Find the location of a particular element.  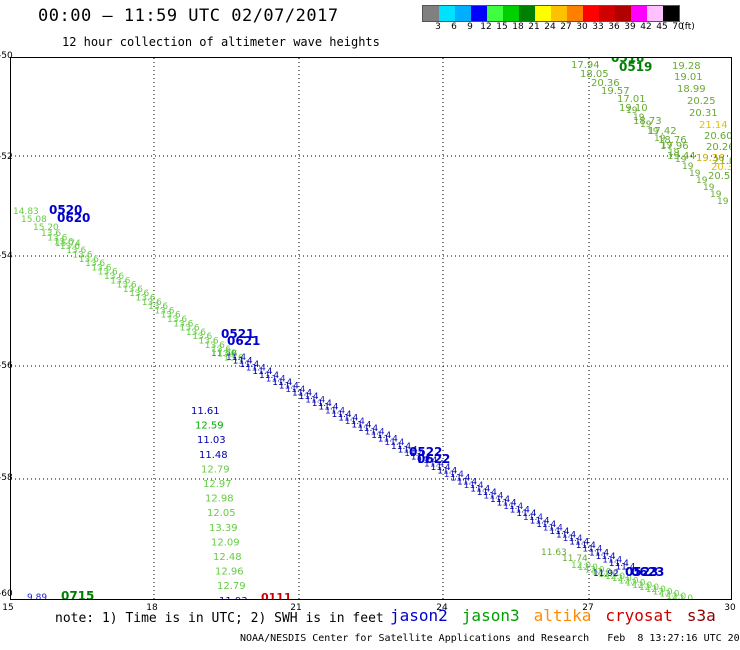

wave-height-value: 13.39 is located at coordinates (223, 528).